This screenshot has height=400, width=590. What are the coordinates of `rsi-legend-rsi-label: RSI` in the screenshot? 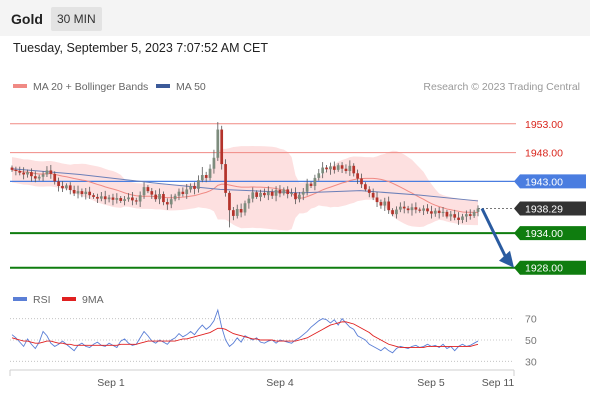 It's located at (42, 300).